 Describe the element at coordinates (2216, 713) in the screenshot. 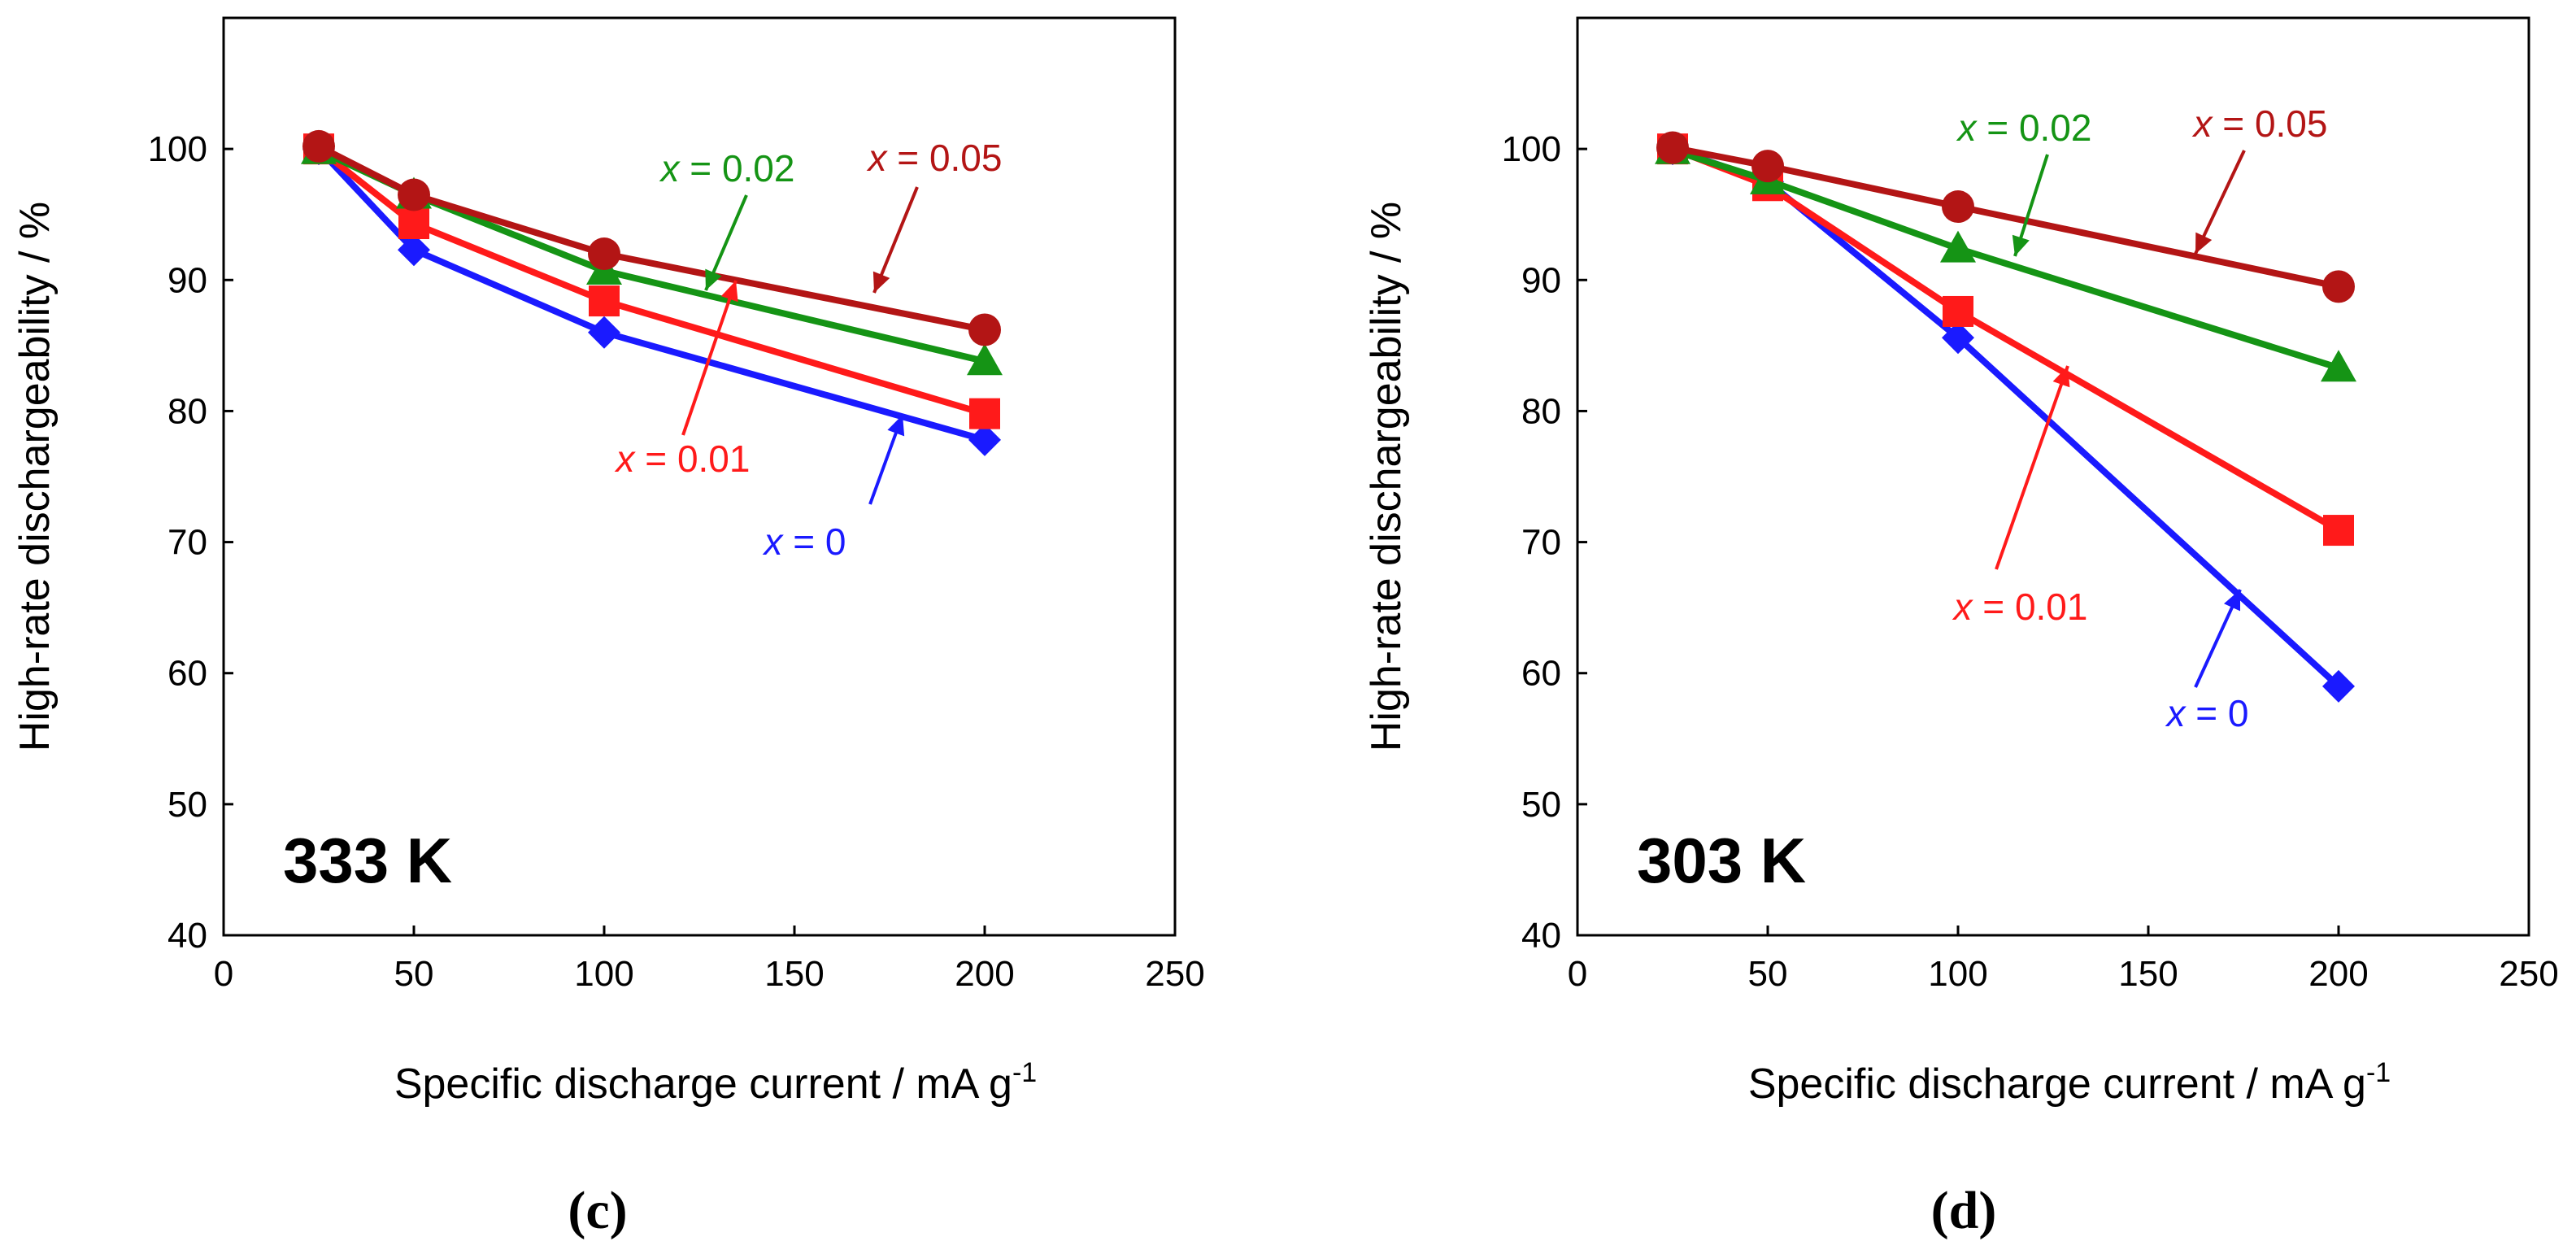

I see `series-label-value: = 0` at that location.